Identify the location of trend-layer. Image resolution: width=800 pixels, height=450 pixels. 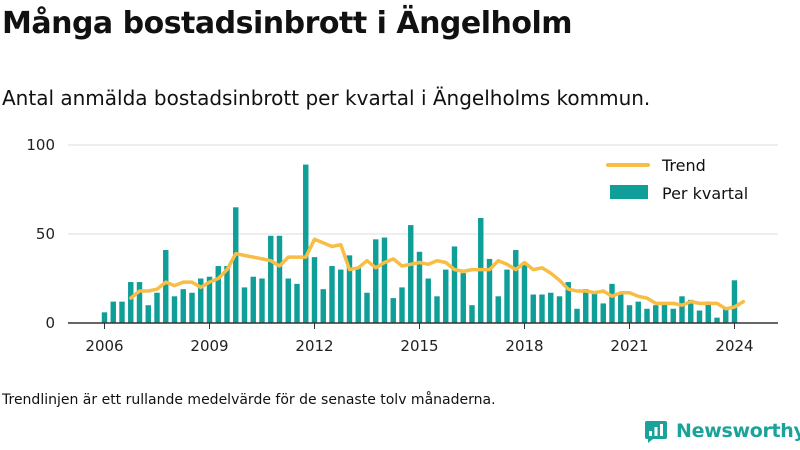
(437, 274).